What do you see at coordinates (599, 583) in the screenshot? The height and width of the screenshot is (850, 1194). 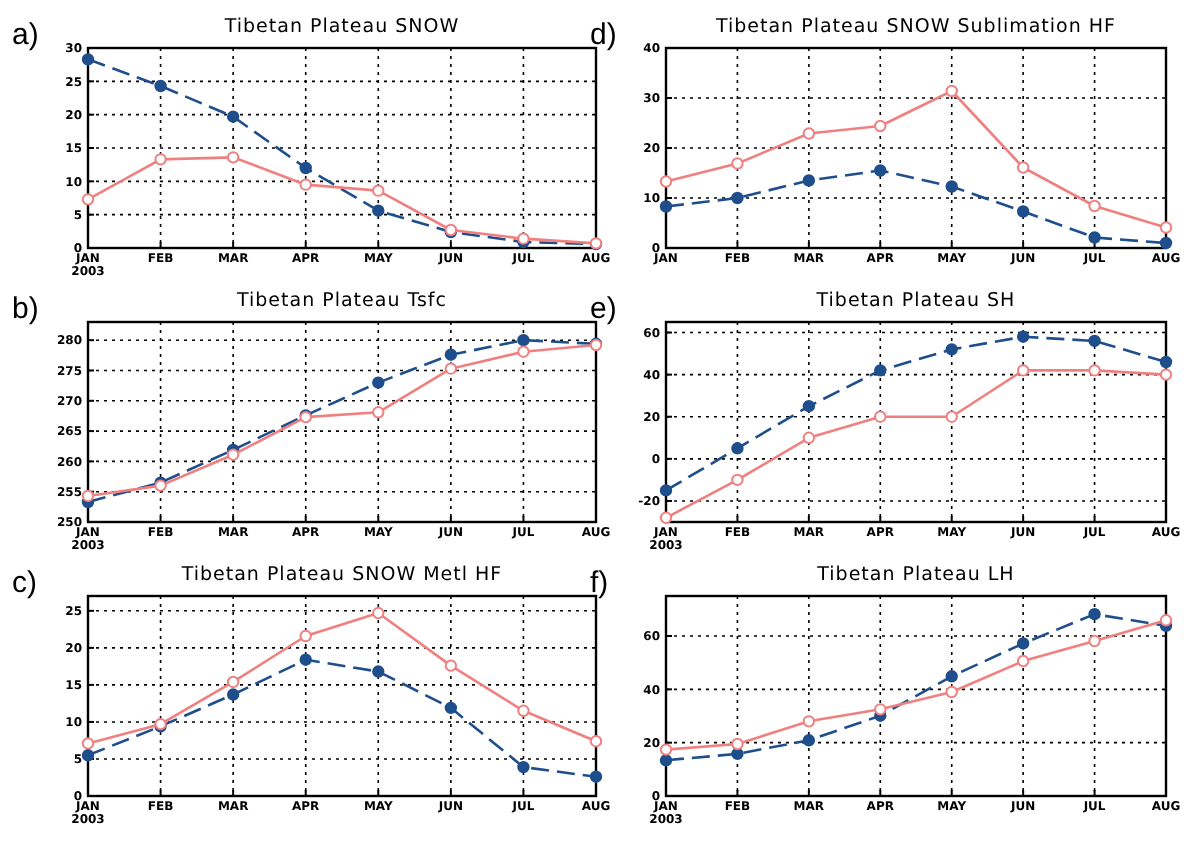 I see `annotation: f)` at bounding box center [599, 583].